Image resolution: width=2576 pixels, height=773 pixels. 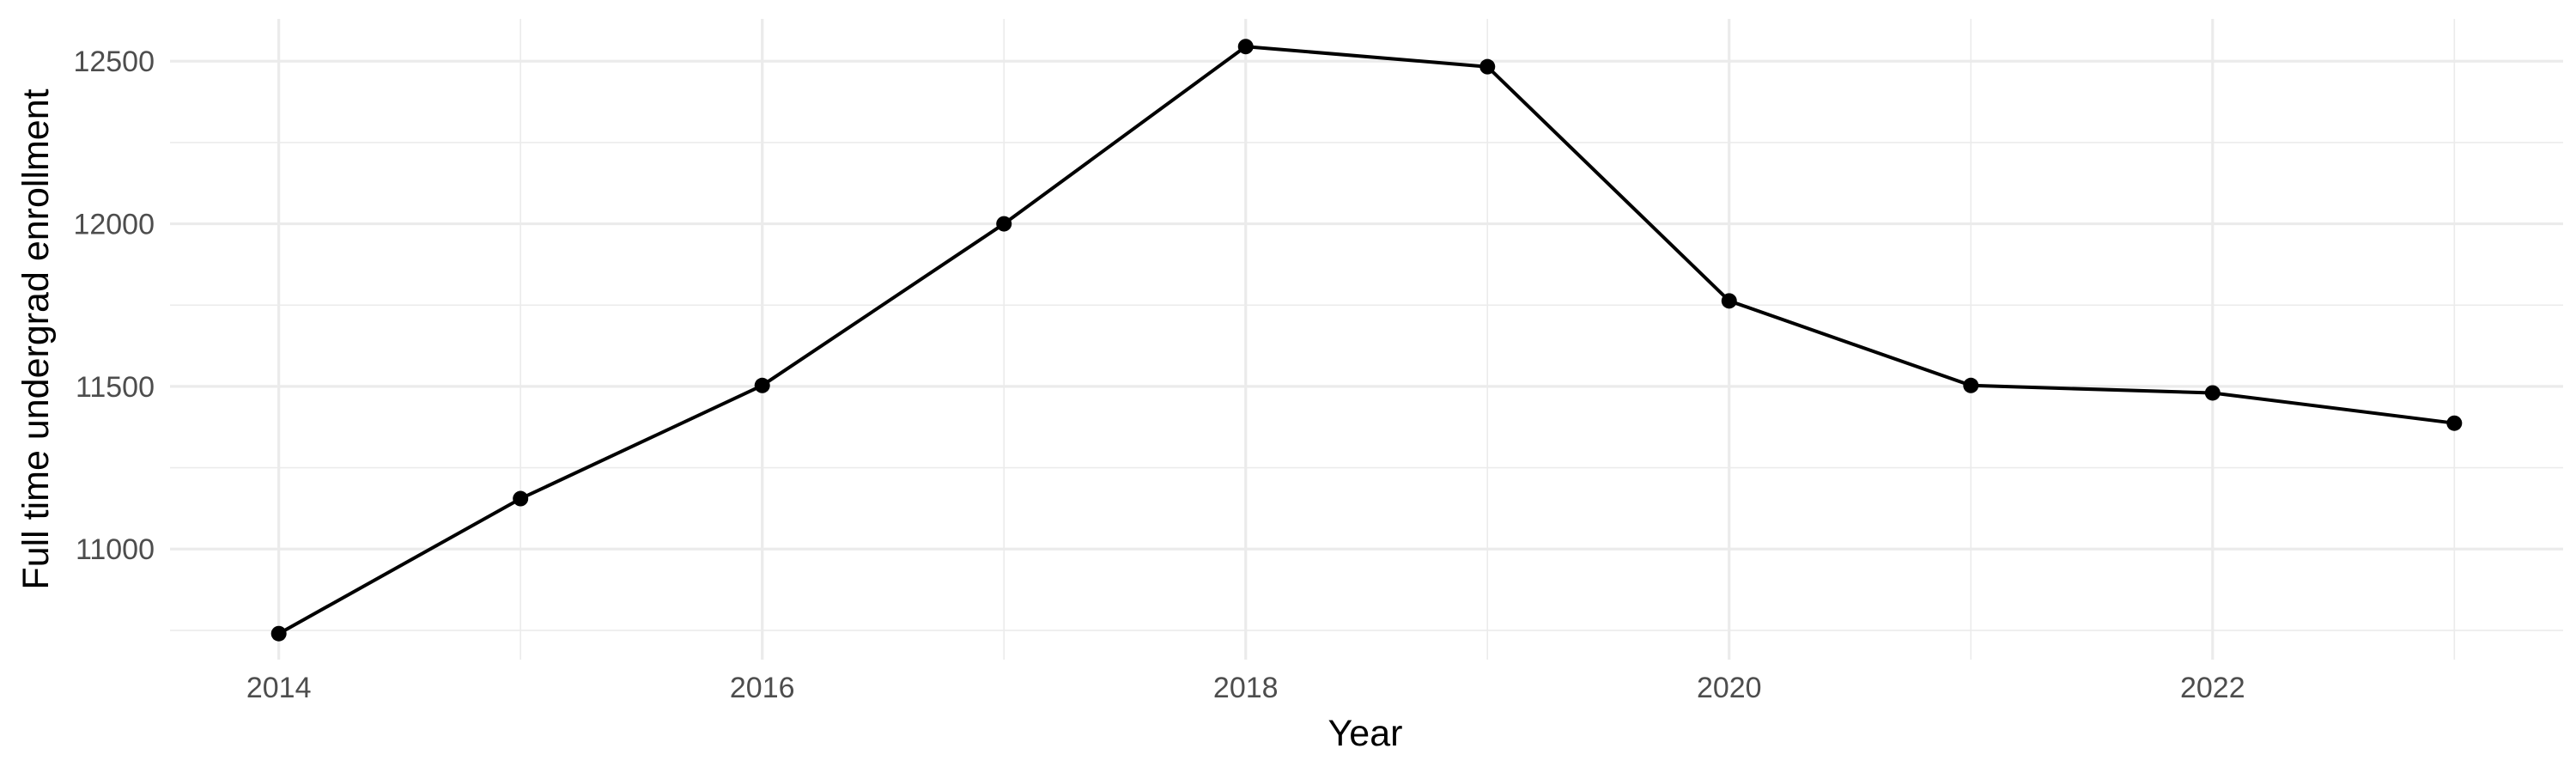 What do you see at coordinates (114, 306) in the screenshot?
I see `y-axis-ticks: 11000 11500 12000 12500` at bounding box center [114, 306].